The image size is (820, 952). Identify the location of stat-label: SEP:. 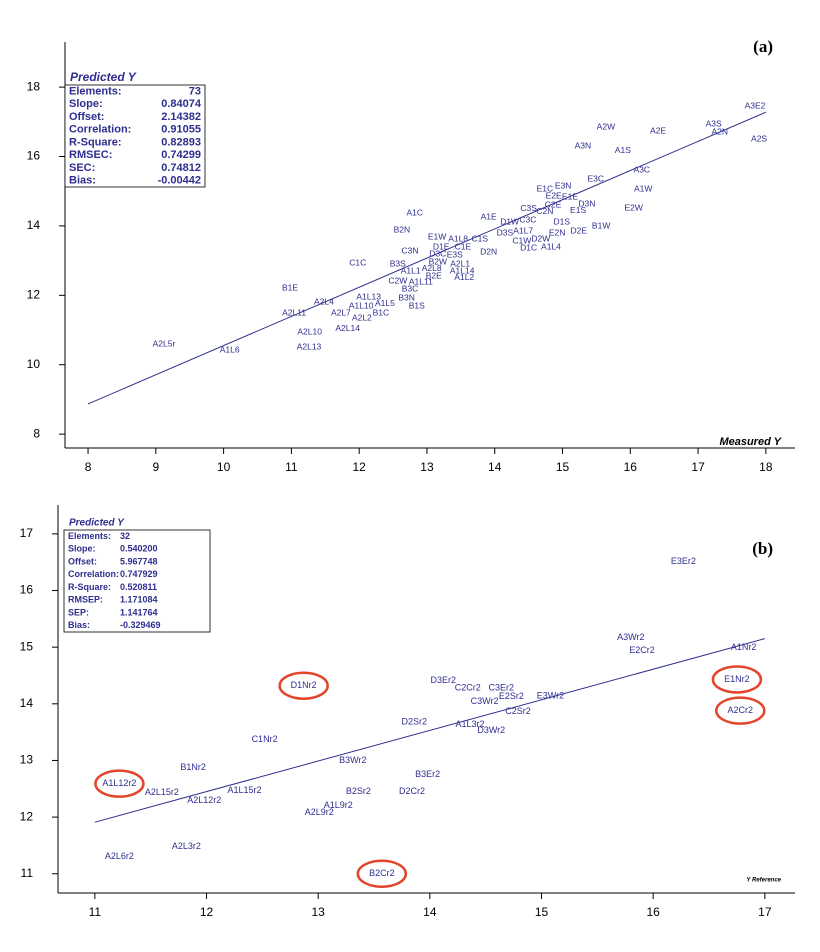
(78, 612).